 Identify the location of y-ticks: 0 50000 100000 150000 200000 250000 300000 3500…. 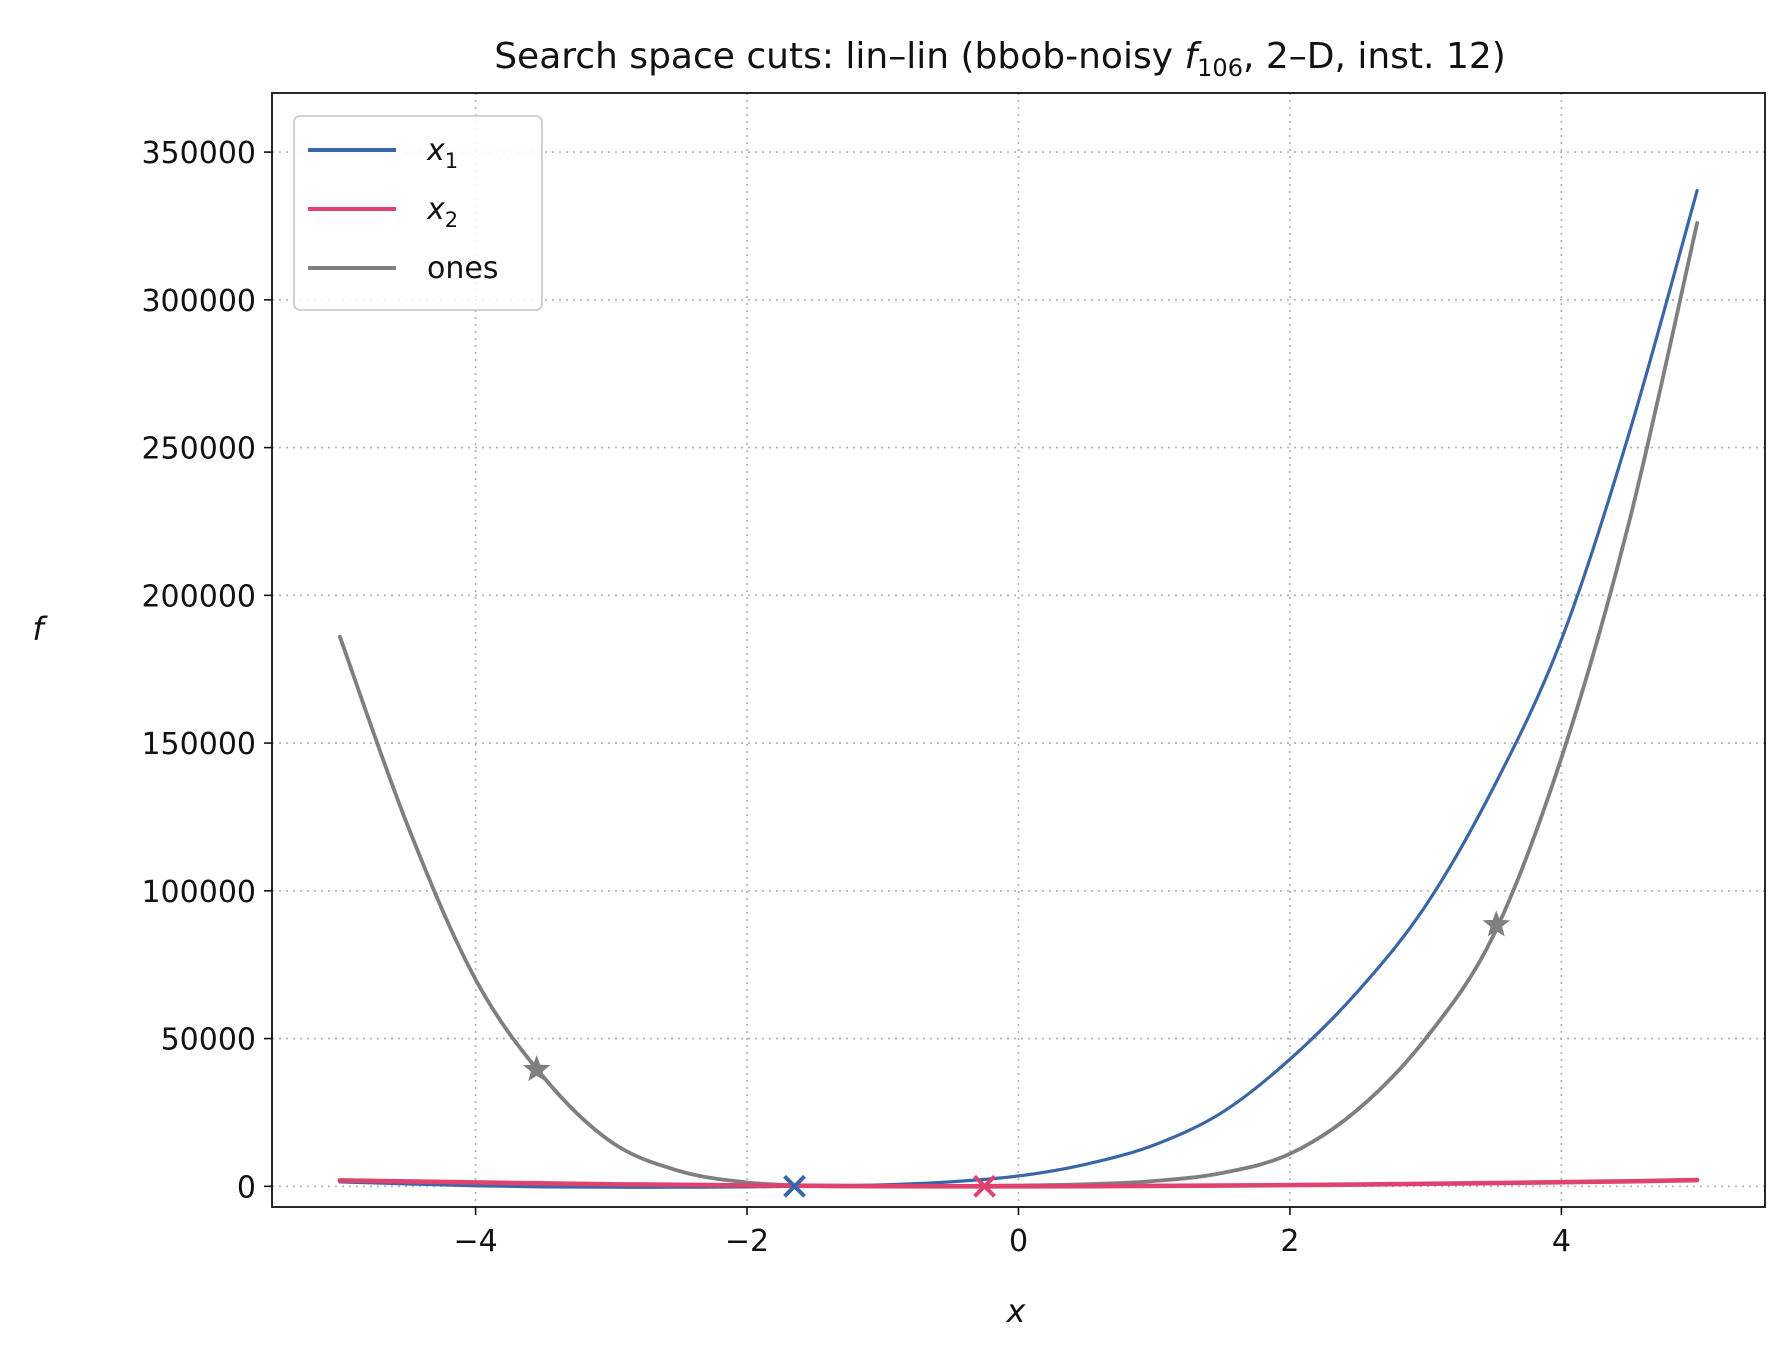
(206, 670).